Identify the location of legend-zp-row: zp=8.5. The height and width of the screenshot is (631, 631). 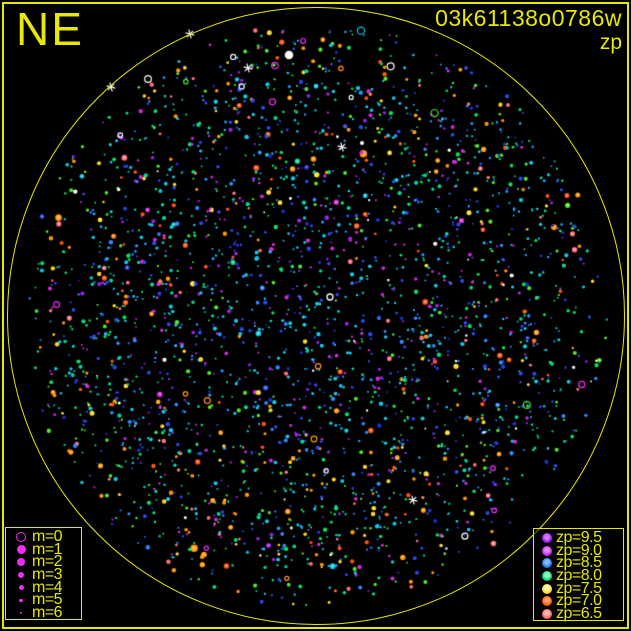
(578, 563).